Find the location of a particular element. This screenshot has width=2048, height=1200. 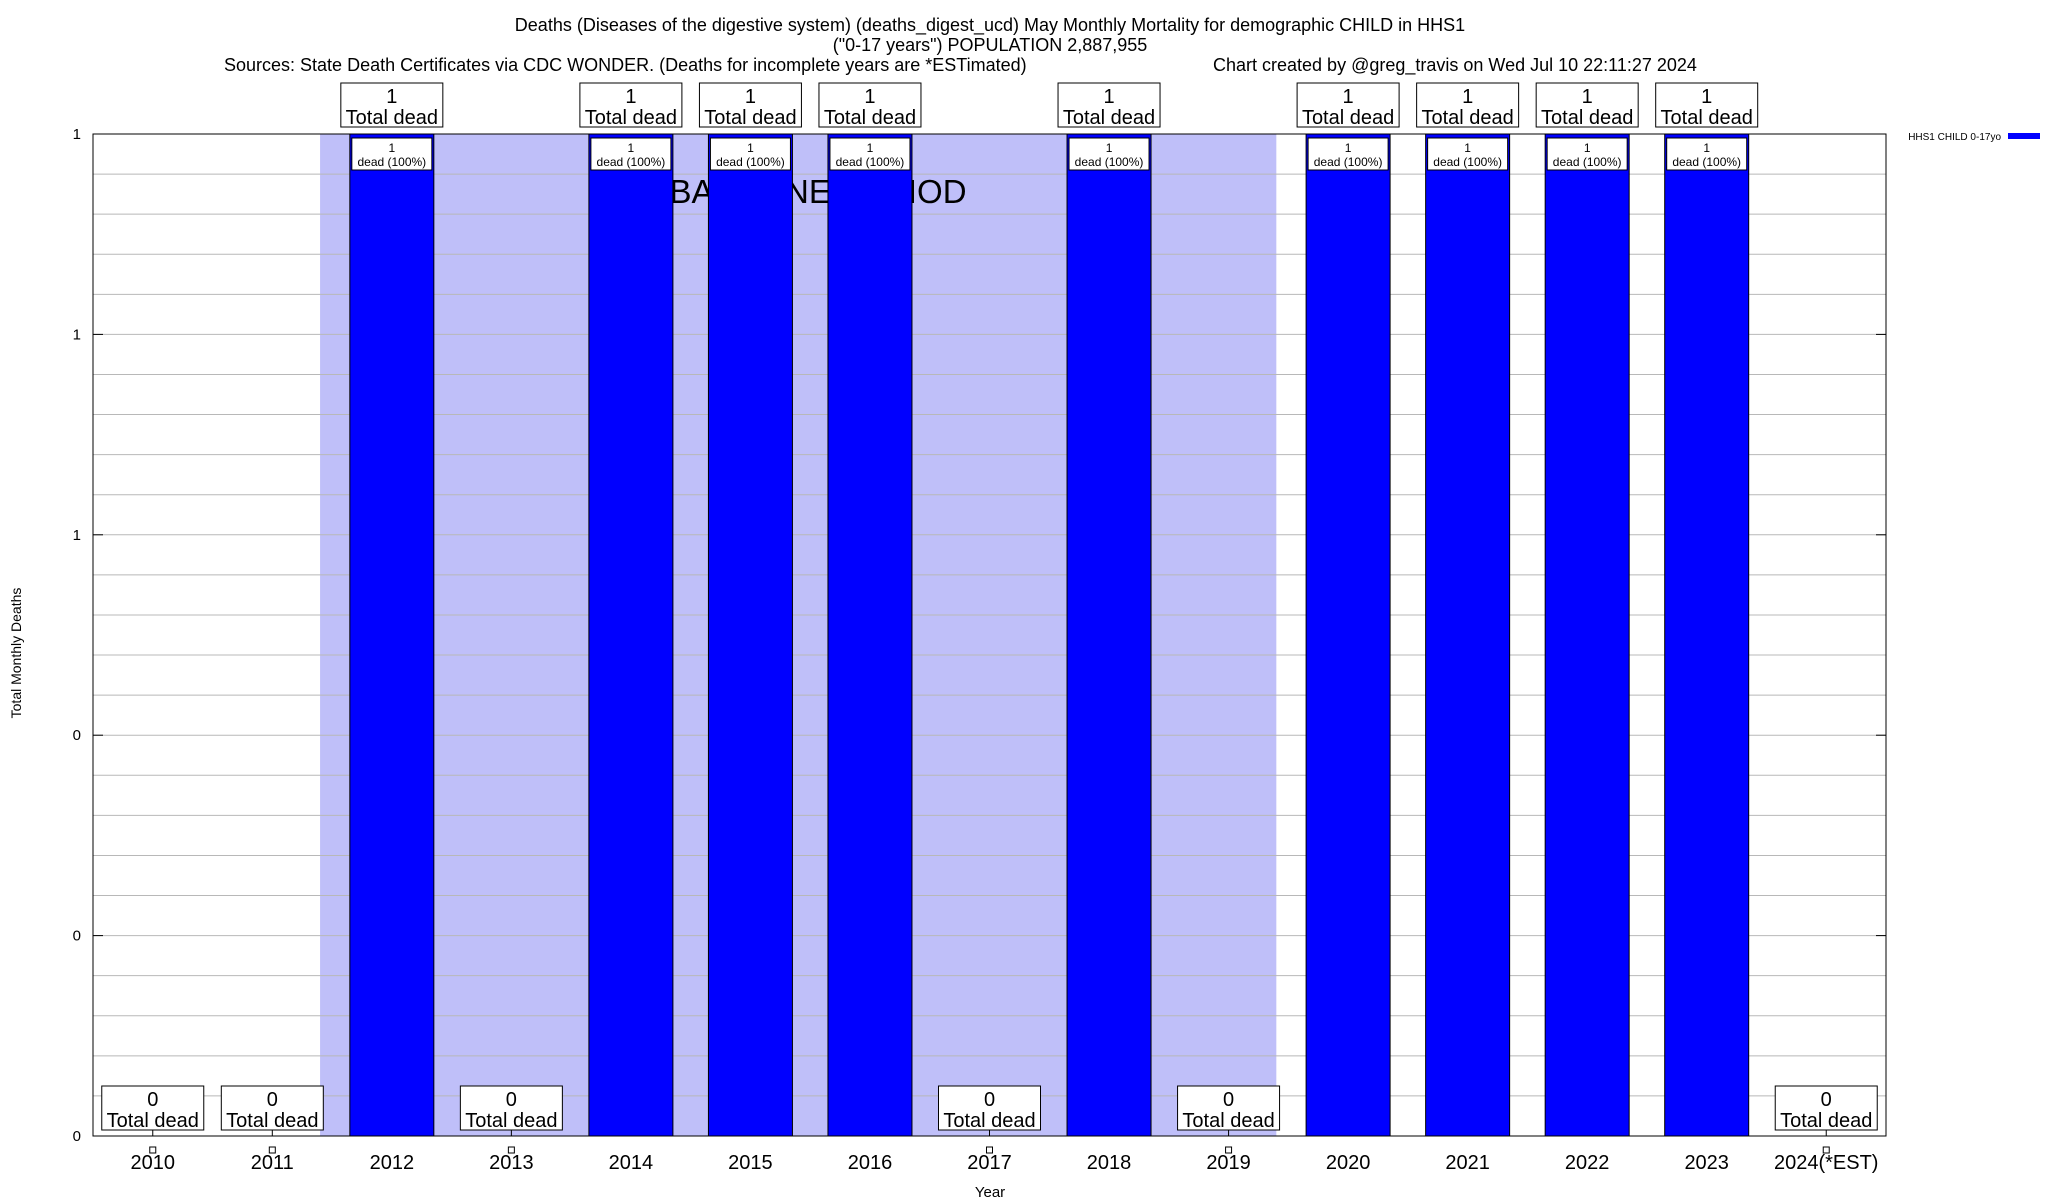

x-tick-label: 2024(*EST) is located at coordinates (1826, 1163).